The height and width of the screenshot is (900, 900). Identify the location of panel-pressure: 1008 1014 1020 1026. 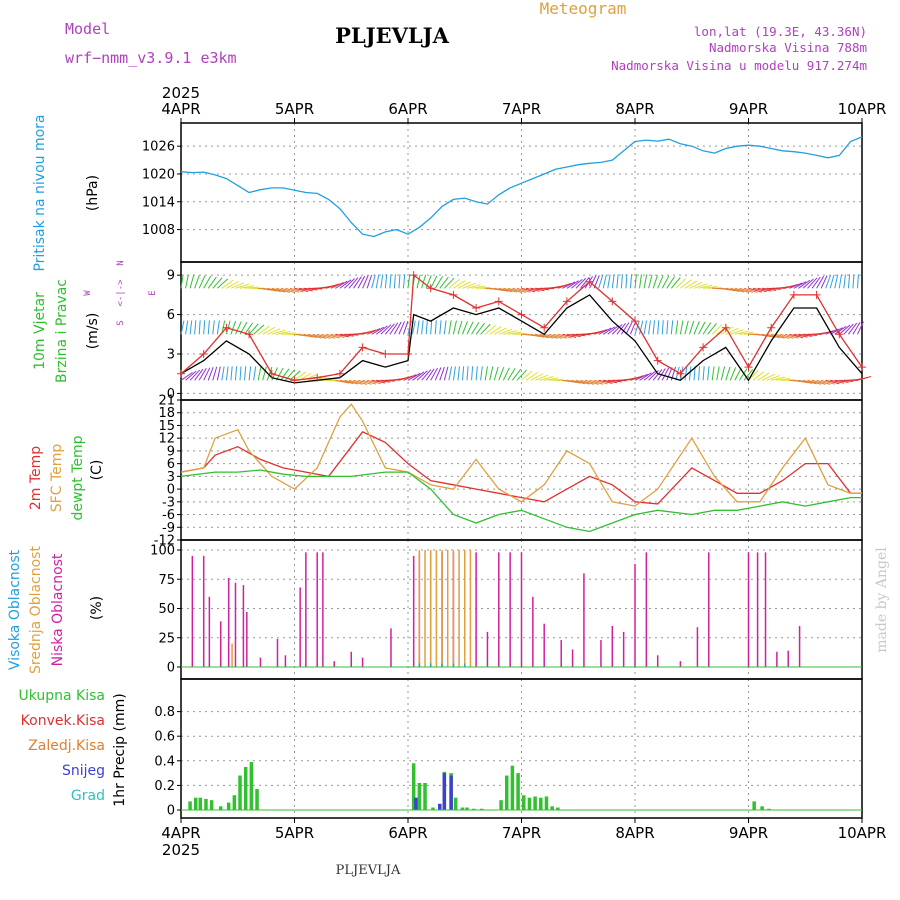
(502, 192).